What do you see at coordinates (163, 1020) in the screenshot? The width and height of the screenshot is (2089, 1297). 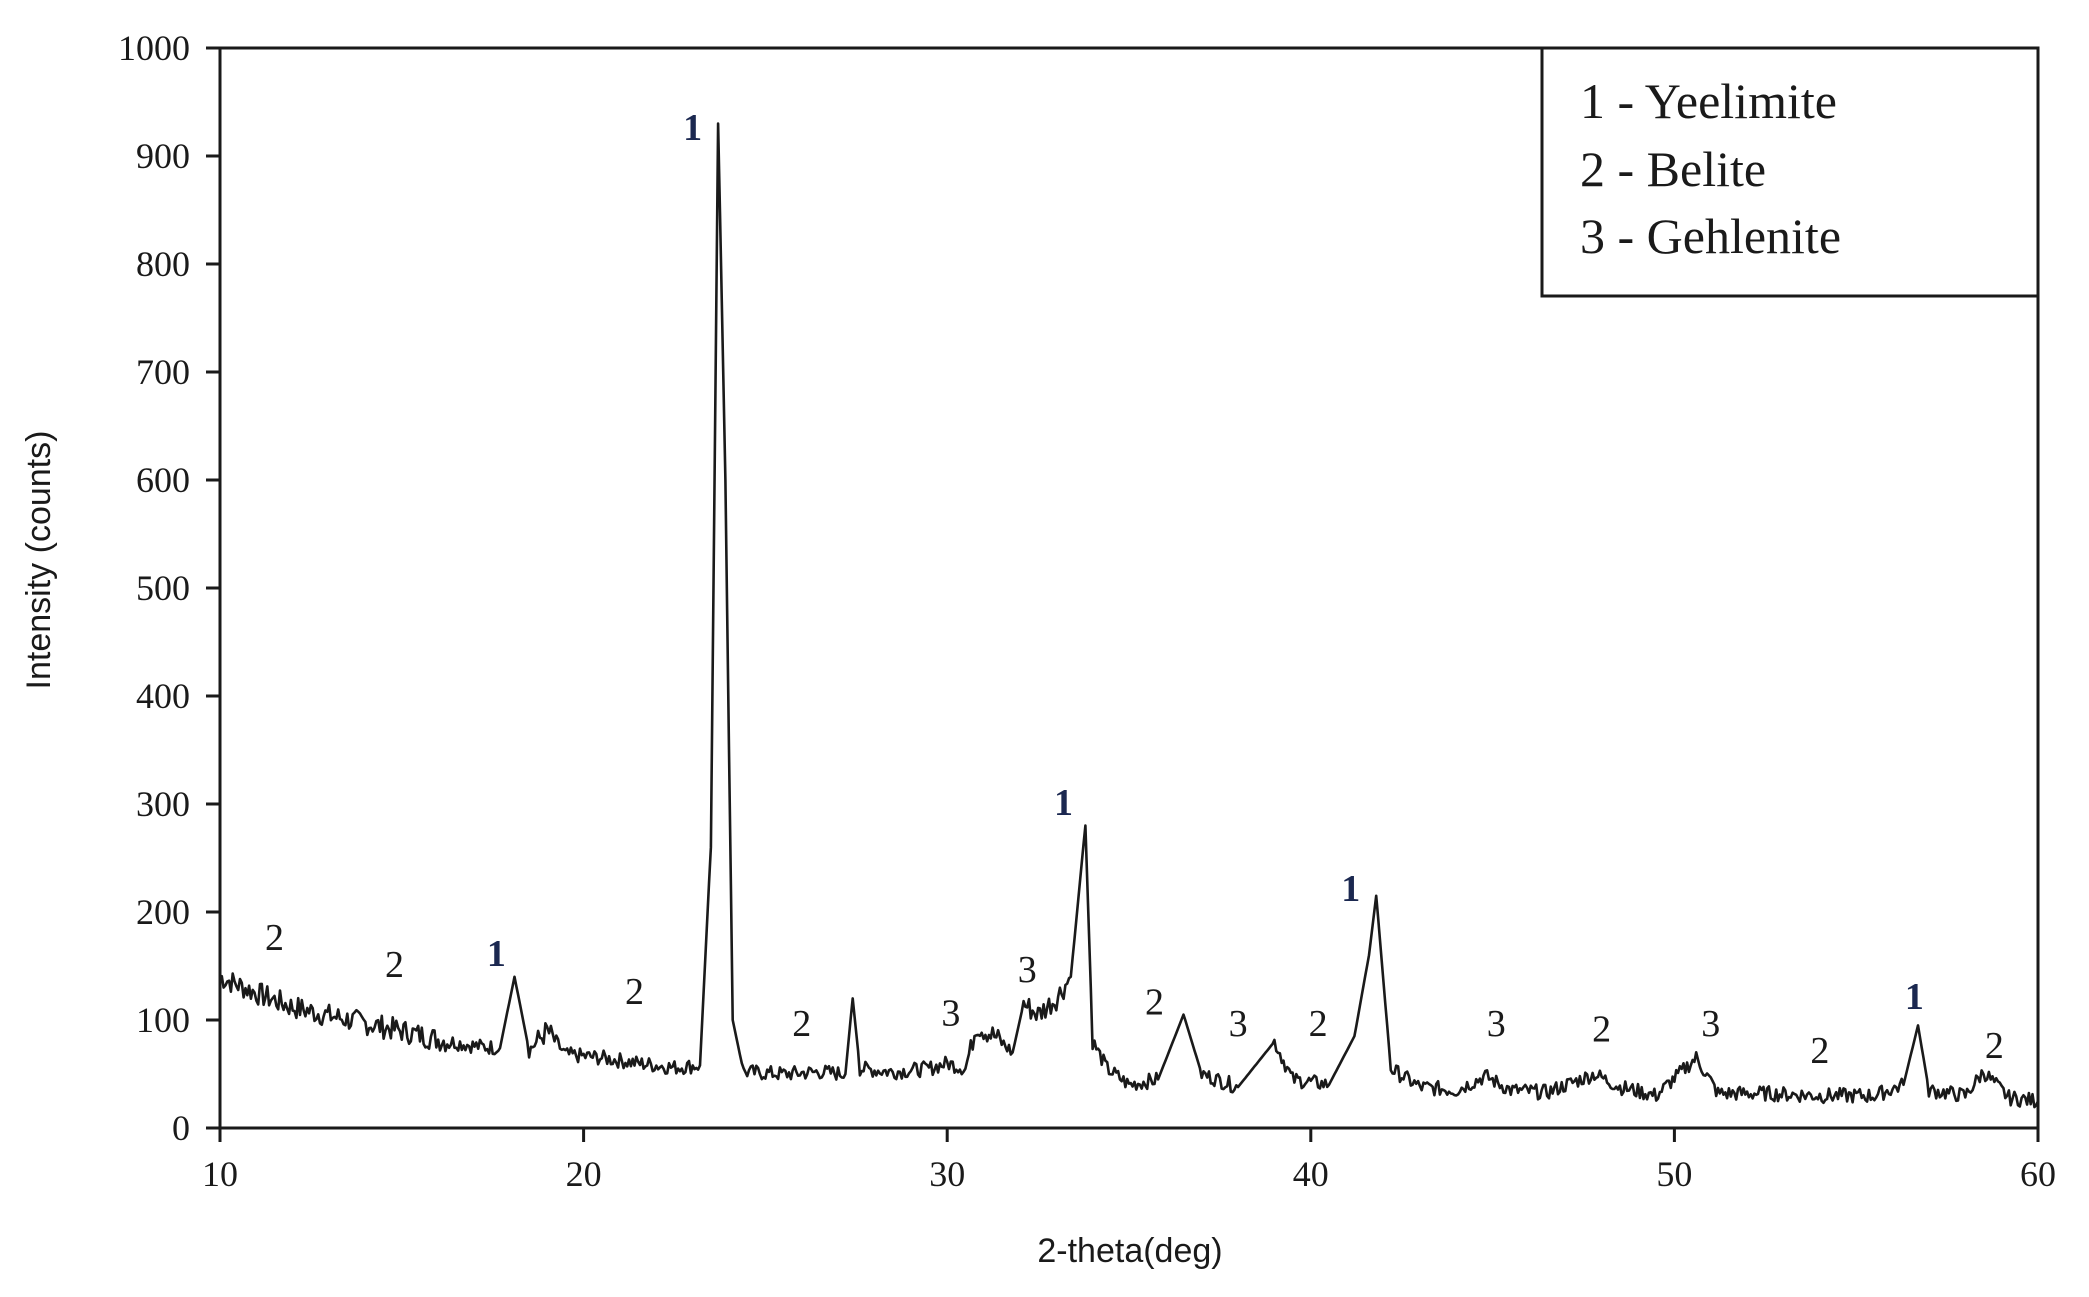 I see `y-tick-label: 100` at bounding box center [163, 1020].